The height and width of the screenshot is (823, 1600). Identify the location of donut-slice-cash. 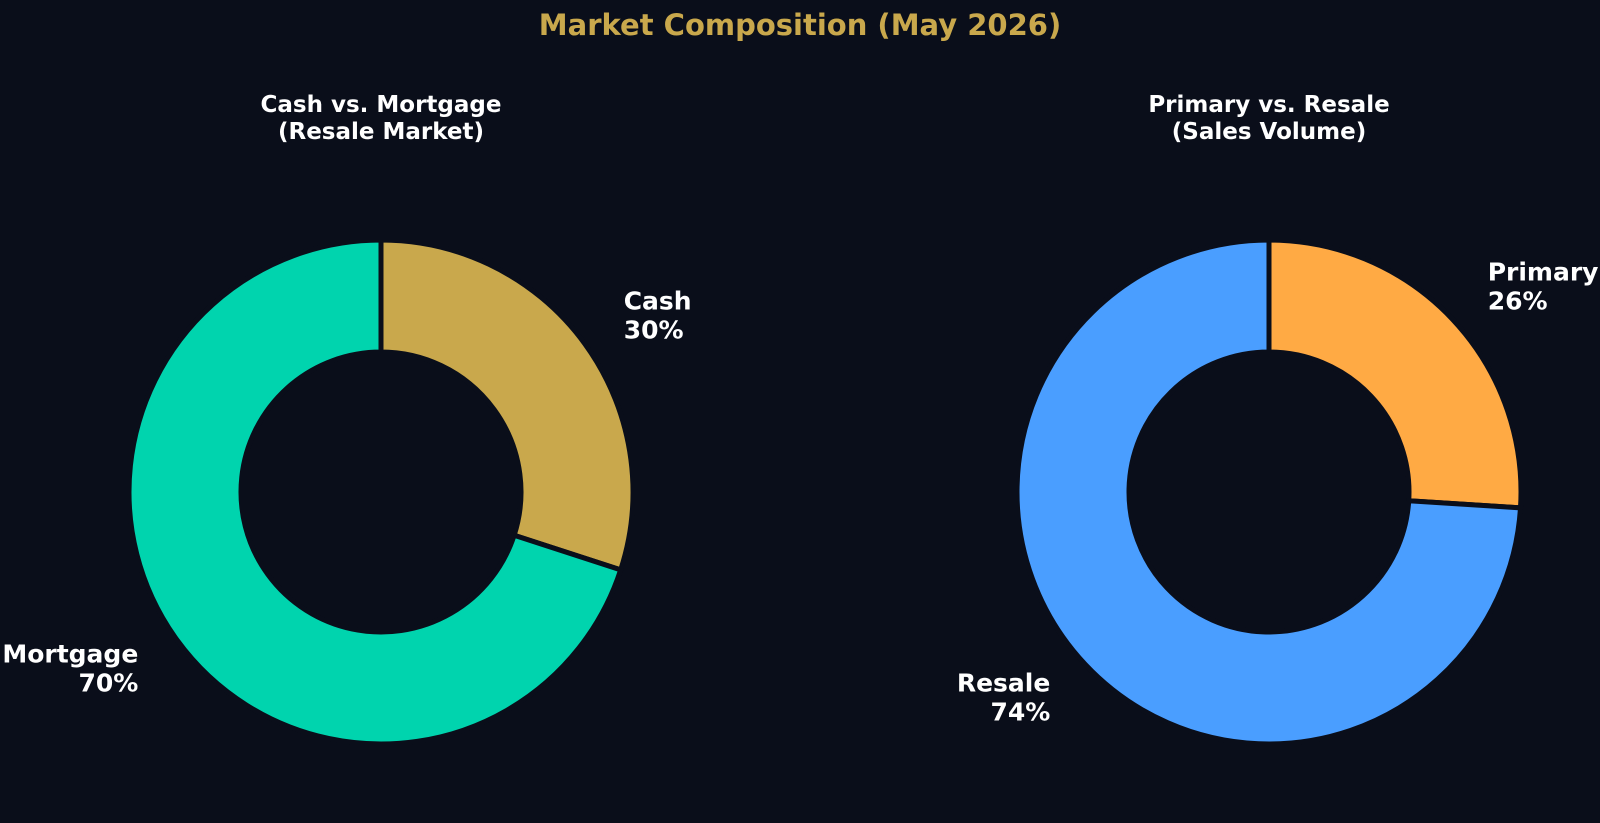
(507, 405).